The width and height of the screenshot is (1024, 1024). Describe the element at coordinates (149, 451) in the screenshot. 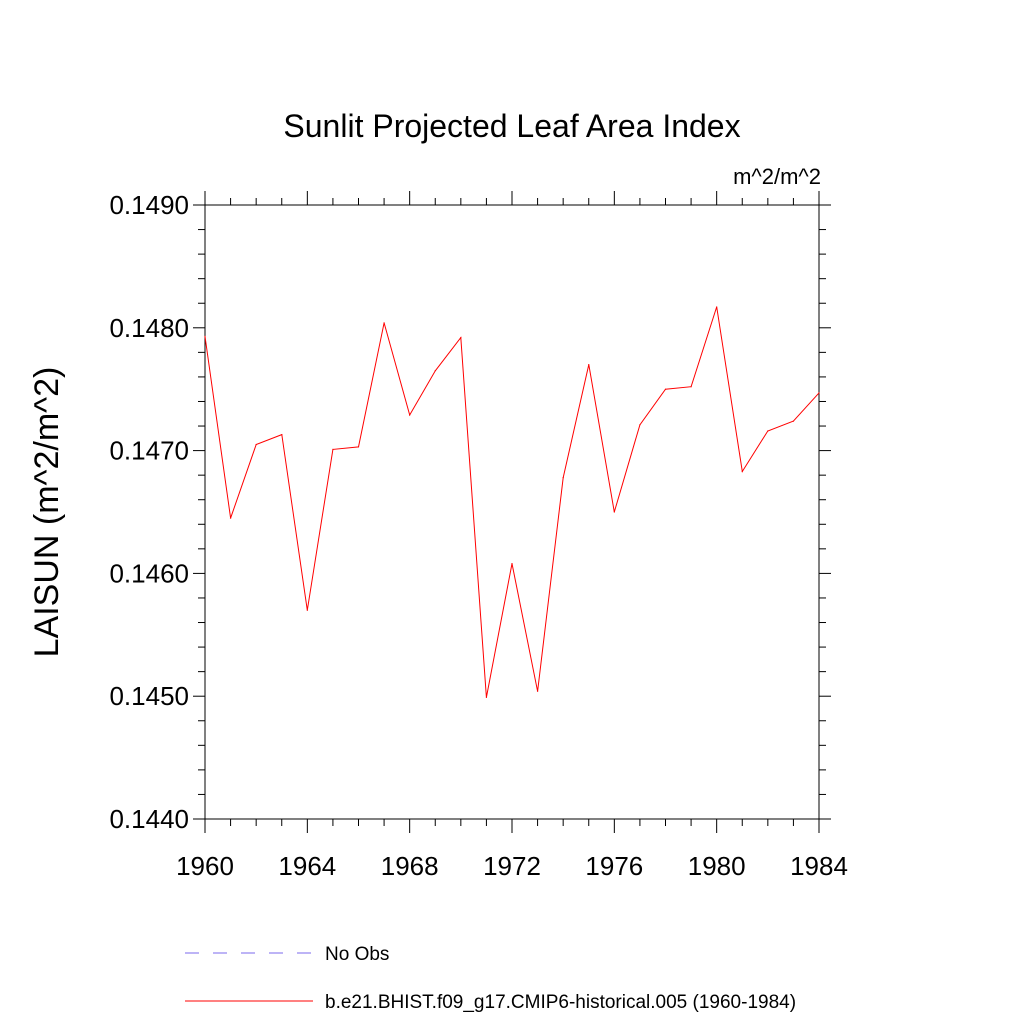

I see `y-tick-label: 0.1470` at that location.